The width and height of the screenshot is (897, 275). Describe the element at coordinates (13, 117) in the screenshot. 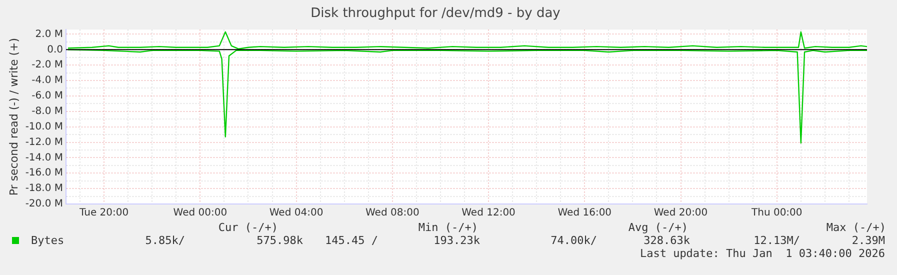

I see `y-axis-title: Pr second read (-) / write (+)` at that location.